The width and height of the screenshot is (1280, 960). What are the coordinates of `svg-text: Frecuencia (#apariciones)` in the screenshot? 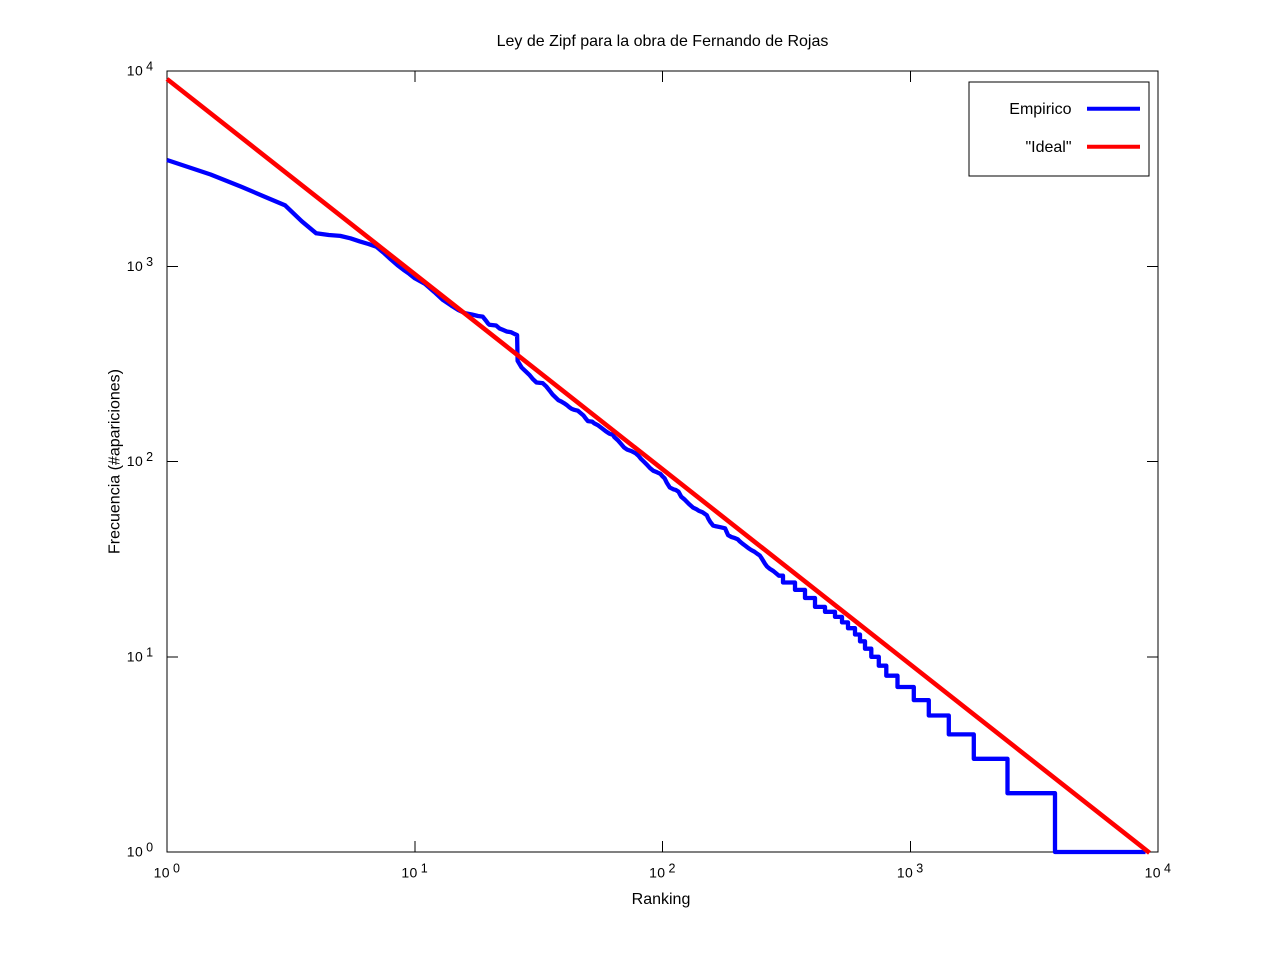 It's located at (115, 461).